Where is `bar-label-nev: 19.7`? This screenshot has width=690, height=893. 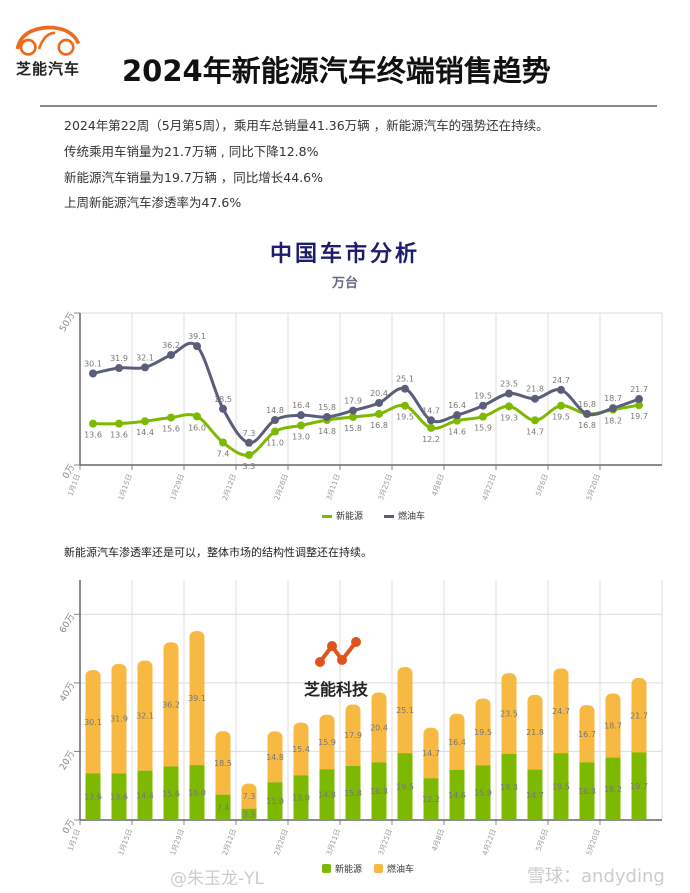
bar-label-nev: 19.7 is located at coordinates (639, 786).